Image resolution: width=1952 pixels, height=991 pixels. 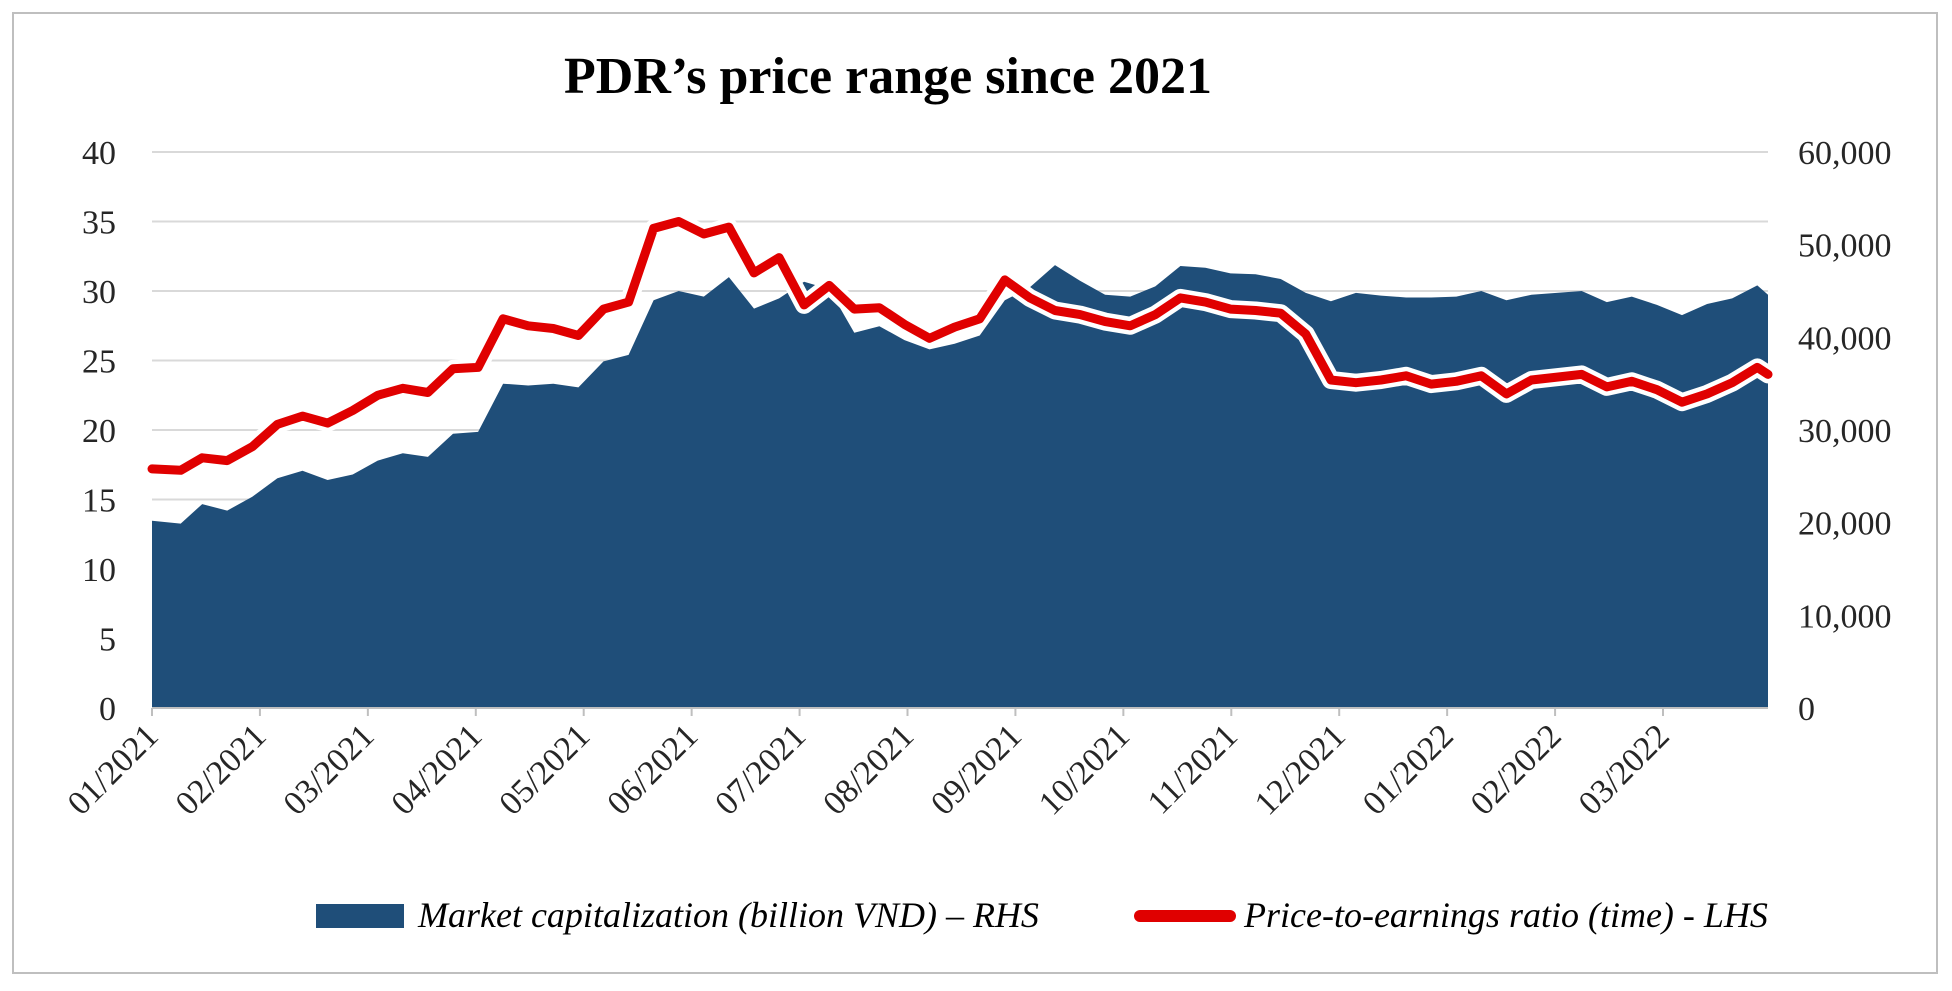 What do you see at coordinates (1845, 246) in the screenshot?
I see `y-right-tick-label: 50,000` at bounding box center [1845, 246].